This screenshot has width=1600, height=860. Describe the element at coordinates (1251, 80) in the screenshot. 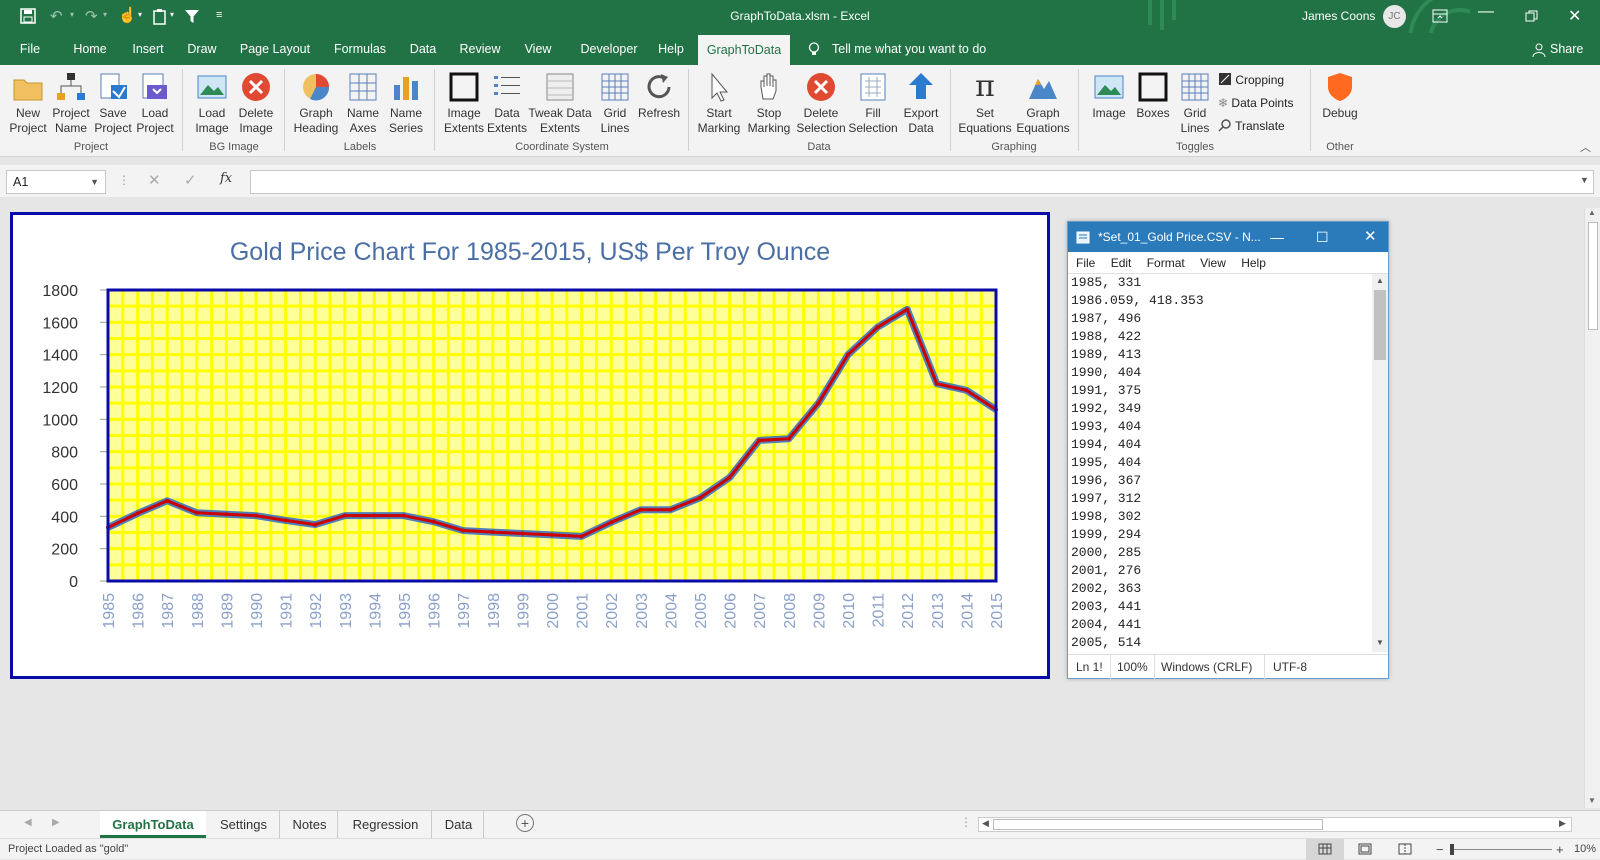

I see `cropping-toggle: Cropping` at that location.